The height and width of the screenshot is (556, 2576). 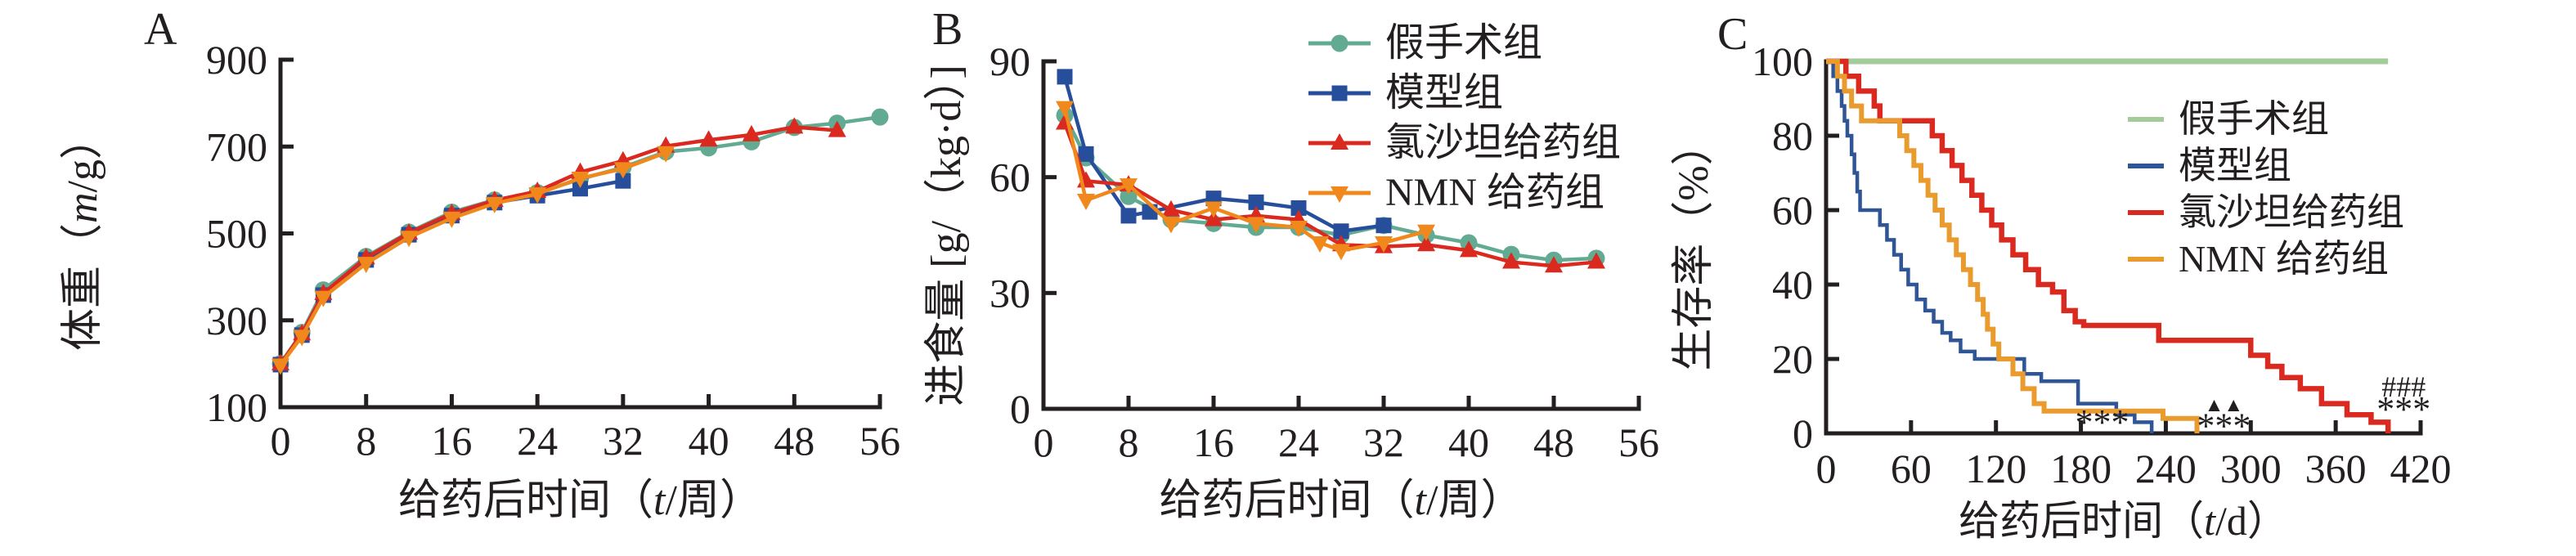 What do you see at coordinates (451, 273) in the screenshot?
I see `series-model` at bounding box center [451, 273].